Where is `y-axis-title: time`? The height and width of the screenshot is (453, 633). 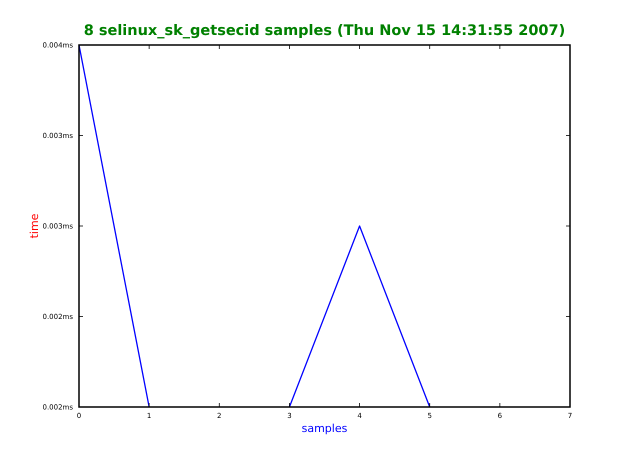
y-axis-title: time is located at coordinates (34, 225).